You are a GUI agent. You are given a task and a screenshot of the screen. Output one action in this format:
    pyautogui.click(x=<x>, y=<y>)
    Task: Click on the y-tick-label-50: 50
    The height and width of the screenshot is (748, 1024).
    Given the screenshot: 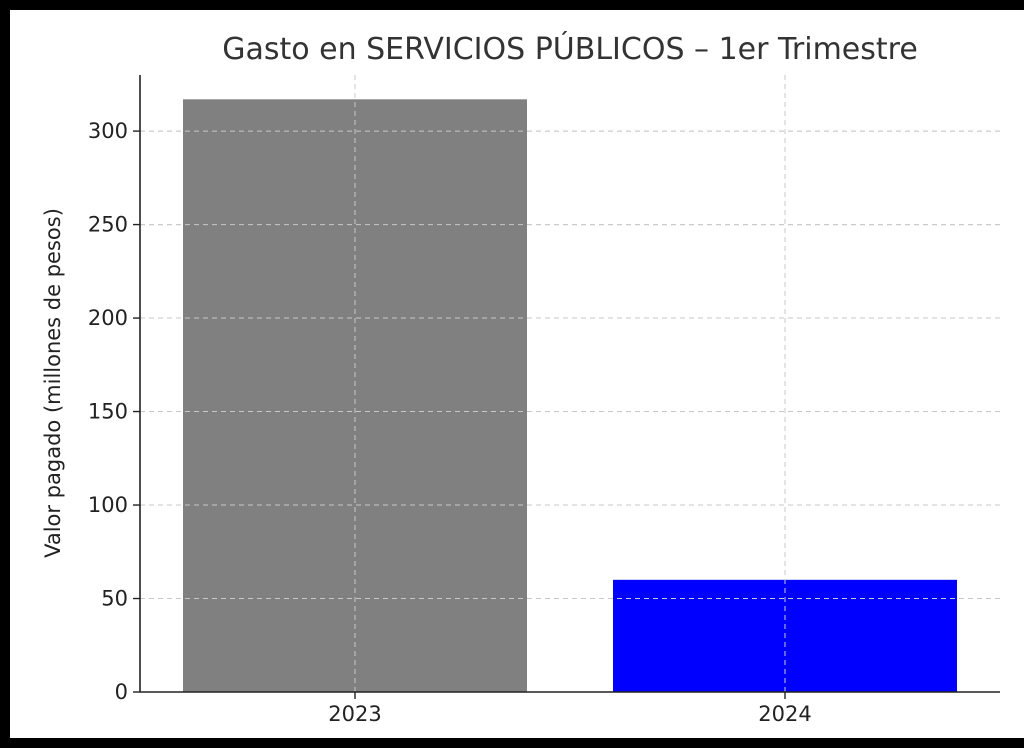 What is the action you would take?
    pyautogui.click(x=114, y=599)
    